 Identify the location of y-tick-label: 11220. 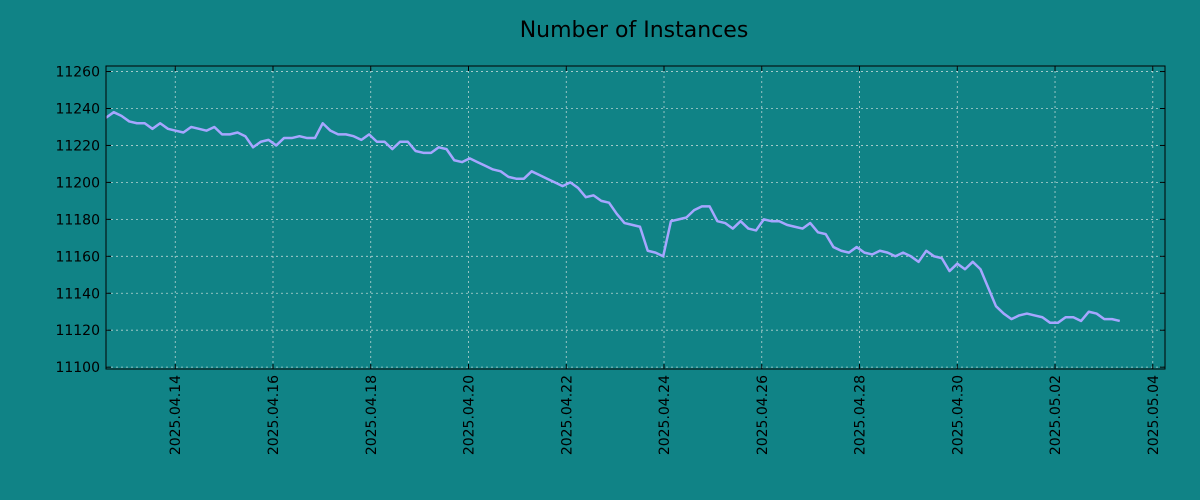
(77, 146).